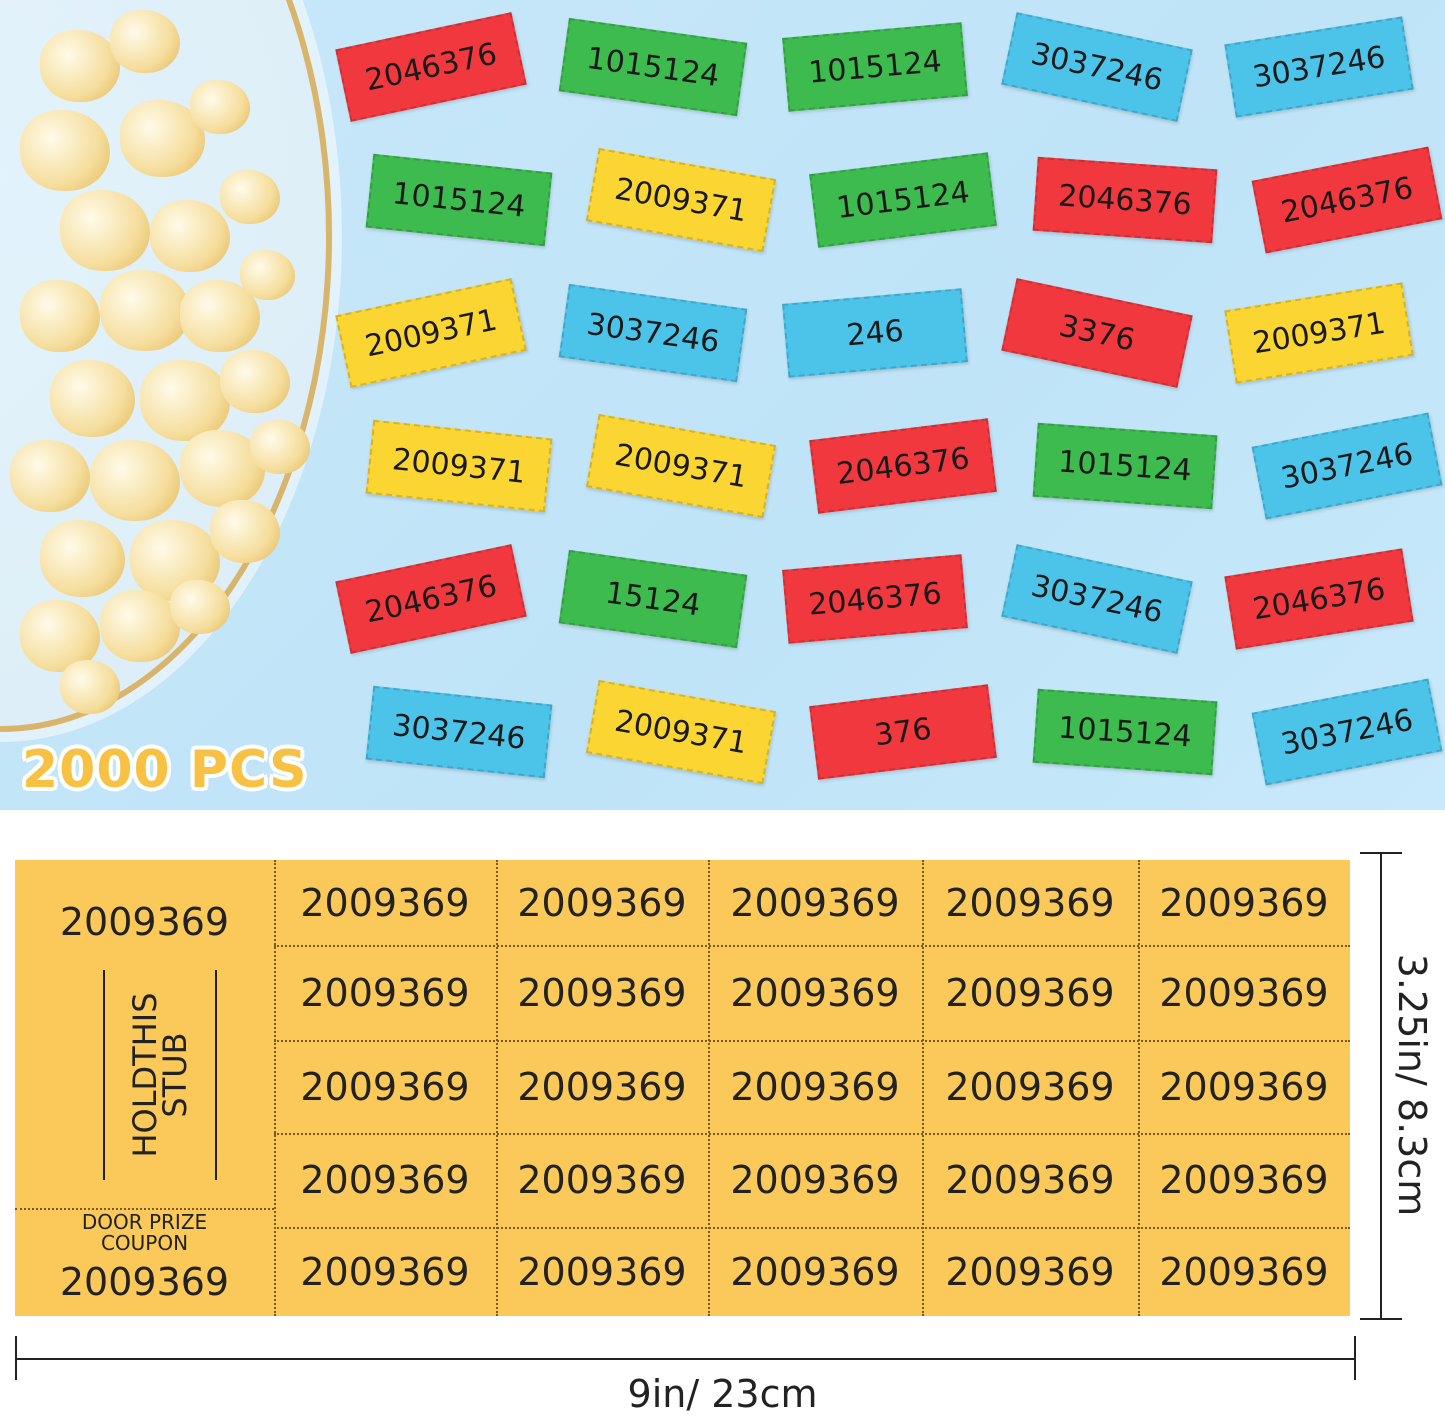  Describe the element at coordinates (903, 732) in the screenshot. I see `raffle-ticket: 376` at that location.